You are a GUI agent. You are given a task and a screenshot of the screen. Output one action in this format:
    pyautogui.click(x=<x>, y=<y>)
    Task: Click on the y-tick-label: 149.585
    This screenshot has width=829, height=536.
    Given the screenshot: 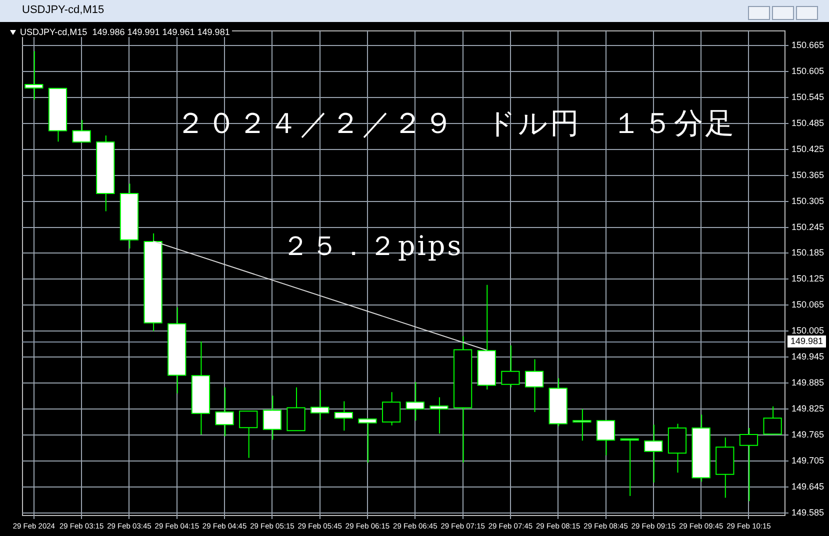 What is the action you would take?
    pyautogui.click(x=807, y=512)
    